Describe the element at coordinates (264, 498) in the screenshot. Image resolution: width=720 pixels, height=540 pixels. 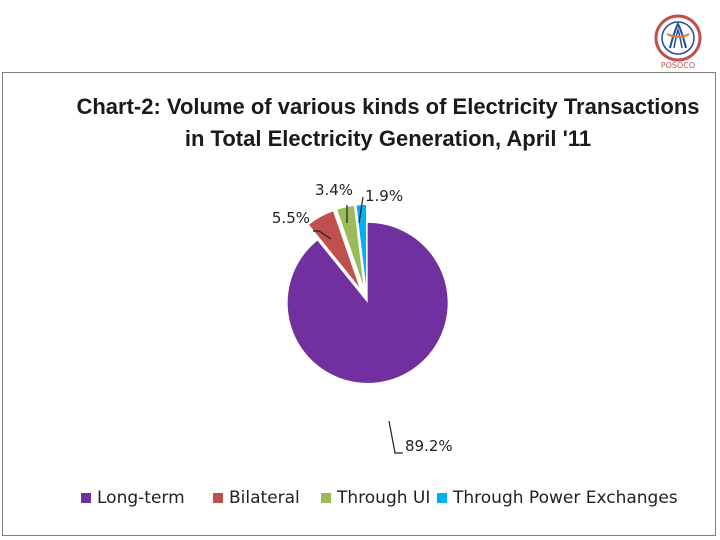
I see `legend-label: Bilateral` at that location.